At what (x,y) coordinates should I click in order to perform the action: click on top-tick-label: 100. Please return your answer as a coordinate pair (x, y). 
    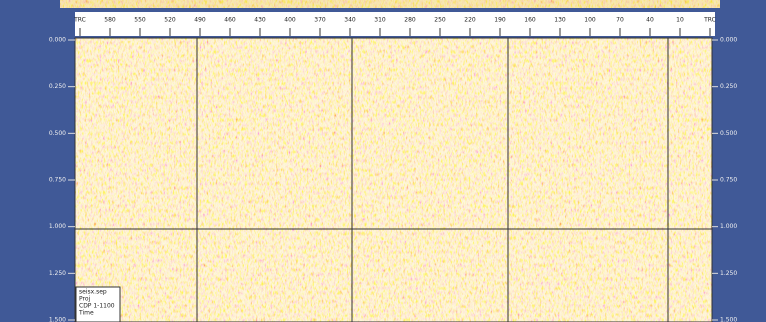
    Looking at the image, I should click on (590, 20).